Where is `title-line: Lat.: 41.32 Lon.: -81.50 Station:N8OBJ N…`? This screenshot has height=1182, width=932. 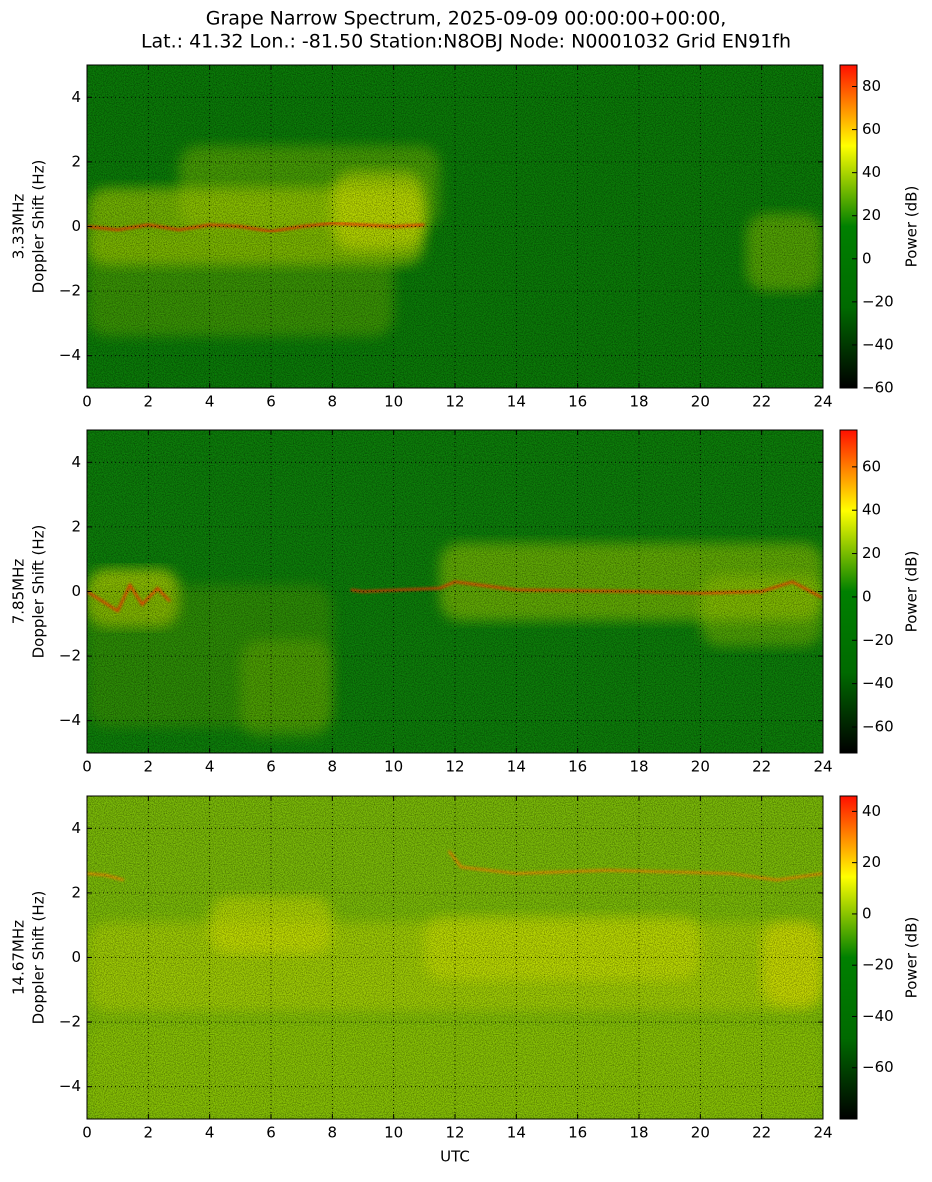
title-line: Lat.: 41.32 Lon.: -81.50 Station:N8OBJ N… is located at coordinates (466, 42).